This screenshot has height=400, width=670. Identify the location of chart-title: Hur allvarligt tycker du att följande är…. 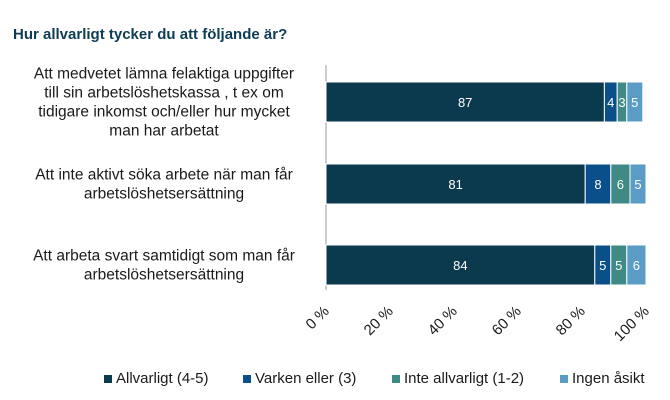
(150, 34).